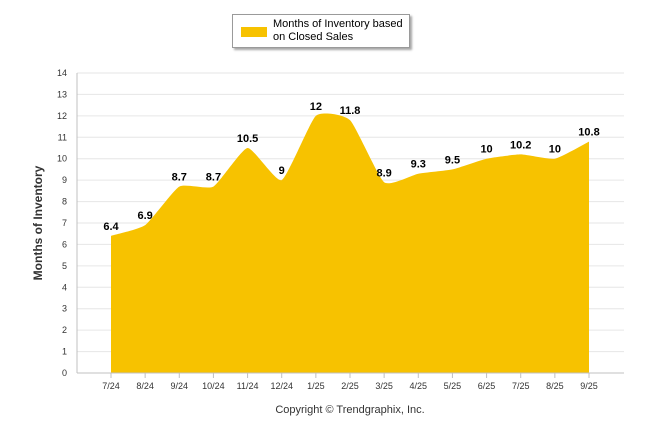 This screenshot has height=434, width=646. What do you see at coordinates (62, 94) in the screenshot?
I see `y-tick-label: 13` at bounding box center [62, 94].